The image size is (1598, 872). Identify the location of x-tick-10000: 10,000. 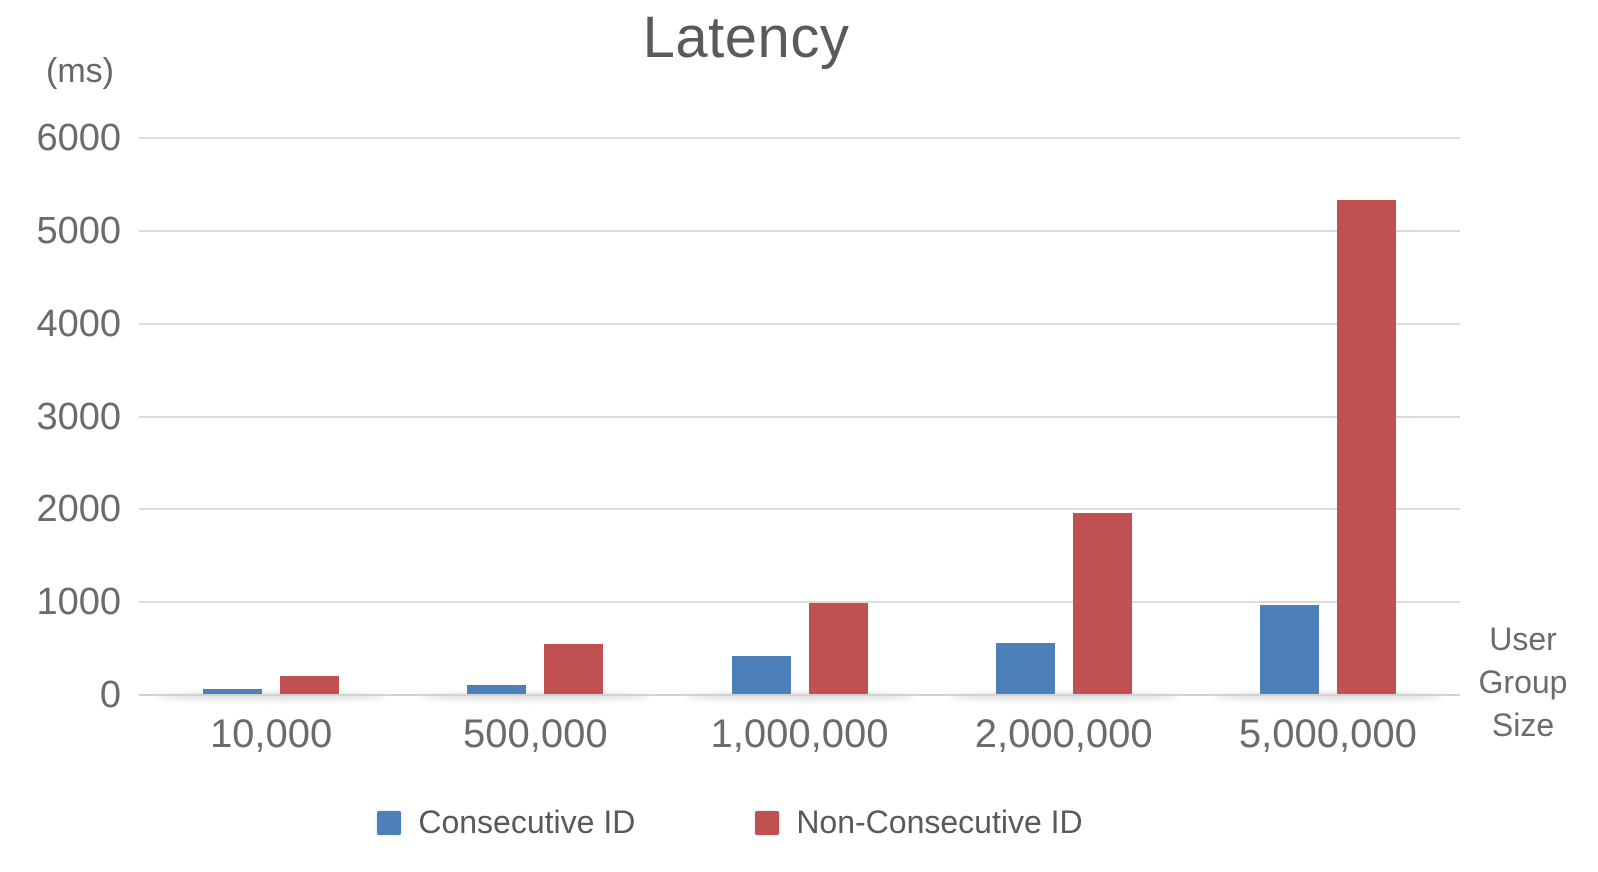
(271, 734).